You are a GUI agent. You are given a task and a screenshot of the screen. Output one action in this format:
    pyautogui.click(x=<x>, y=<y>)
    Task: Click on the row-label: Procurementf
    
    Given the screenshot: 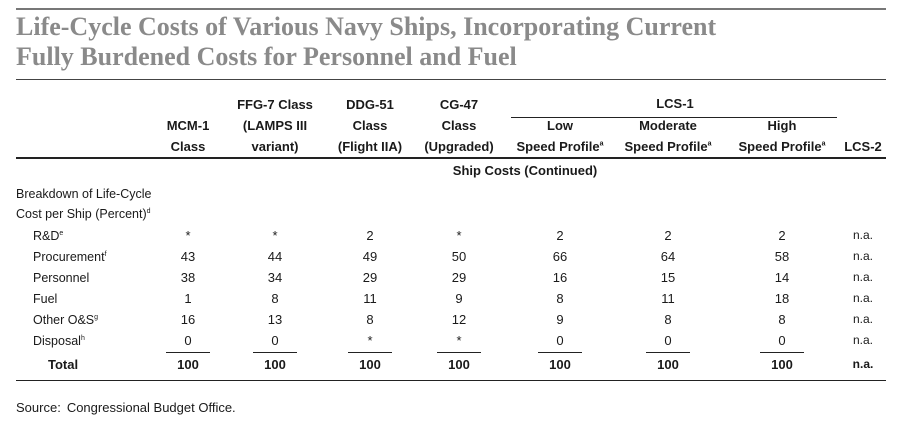 What is the action you would take?
    pyautogui.click(x=70, y=257)
    